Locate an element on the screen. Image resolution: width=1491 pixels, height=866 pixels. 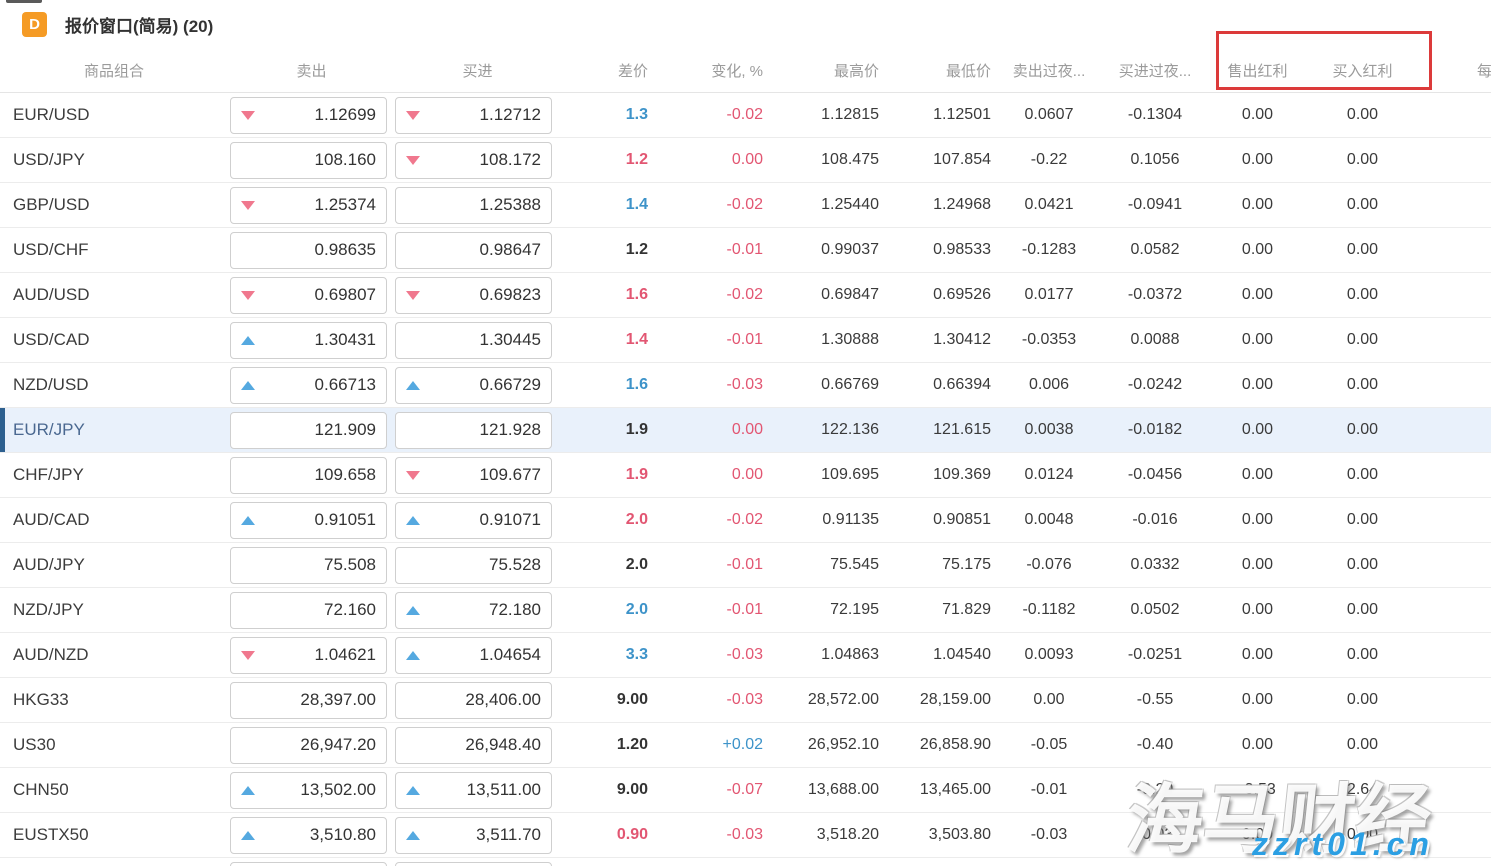
sell-price-button: 109.658 is located at coordinates (308, 475).